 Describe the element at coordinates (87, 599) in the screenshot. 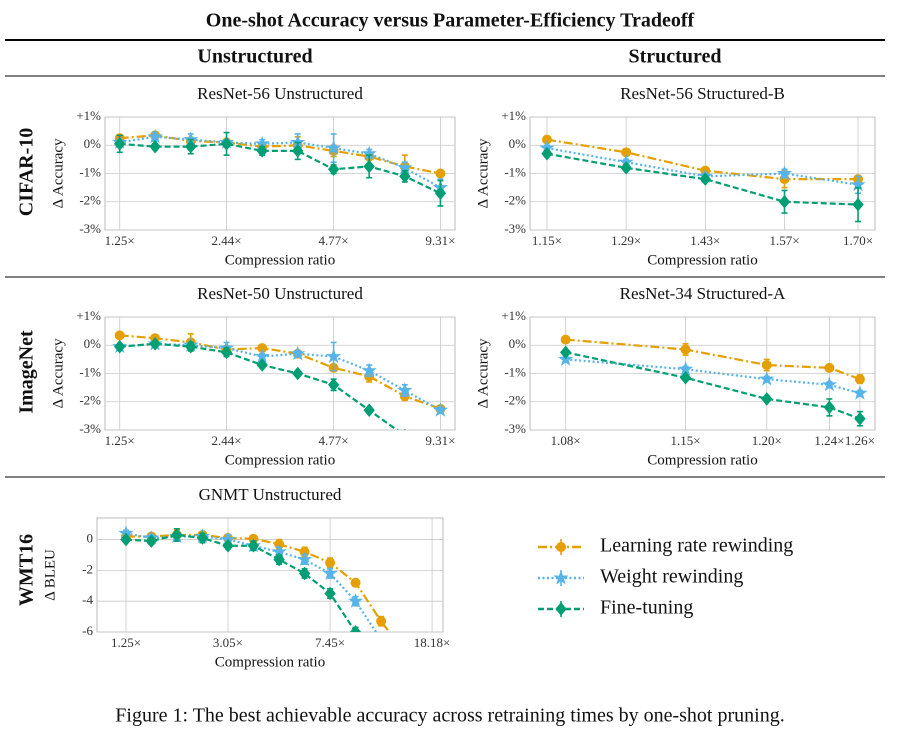

I see `y-tick-label: -4` at that location.